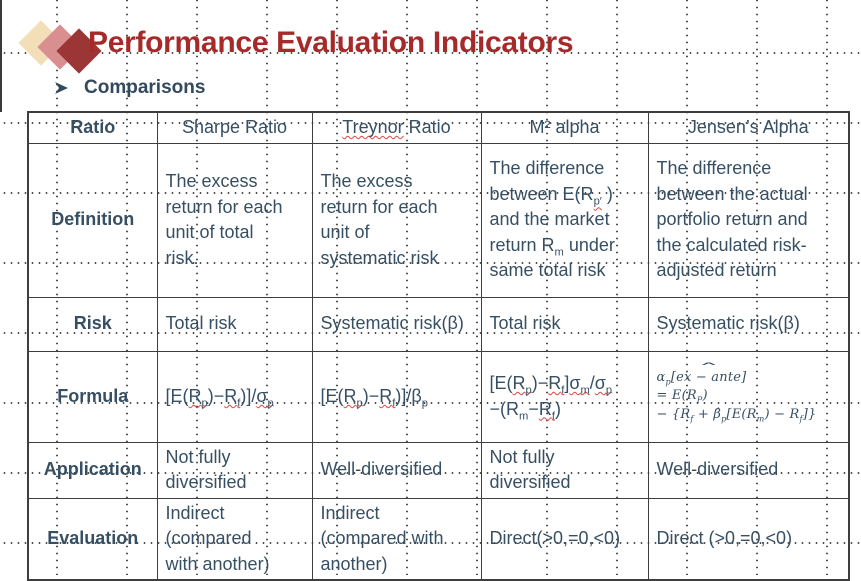  I want to click on row-label-evaluation: Evaluation, so click(92, 539).